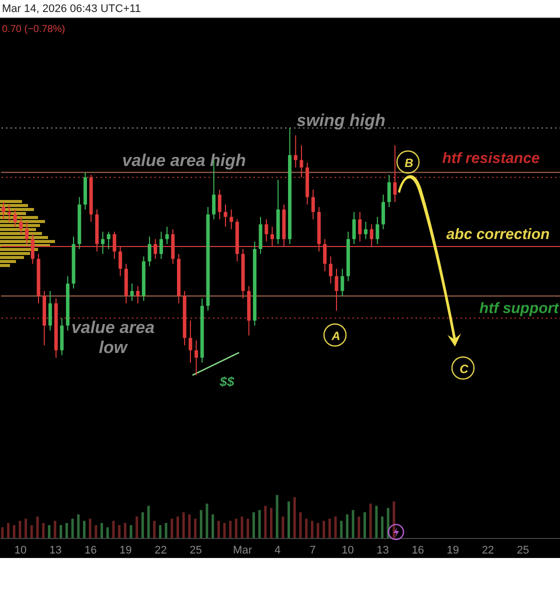  I want to click on x-tick-label: Mar, so click(242, 550).